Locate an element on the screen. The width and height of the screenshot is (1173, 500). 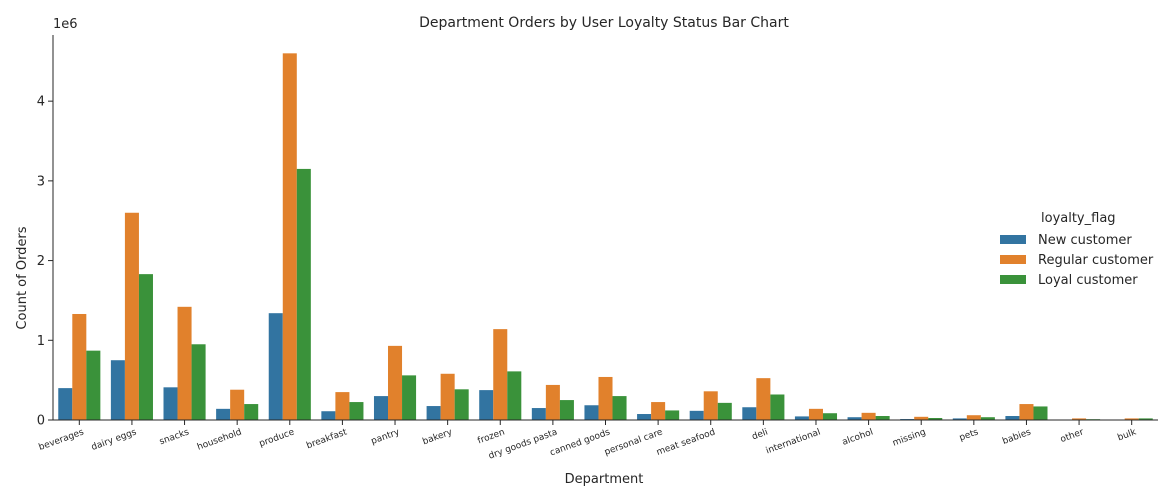
x-tick-label: canned goods is located at coordinates (580, 442).